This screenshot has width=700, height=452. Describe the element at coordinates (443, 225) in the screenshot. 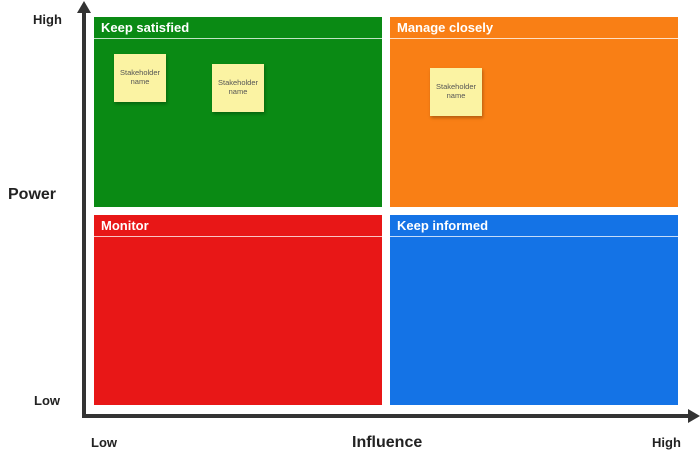

I see `quadrant-title: Keep informed` at that location.